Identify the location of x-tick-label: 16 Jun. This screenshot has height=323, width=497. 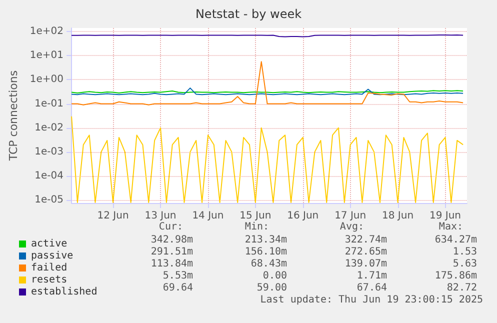
(303, 216).